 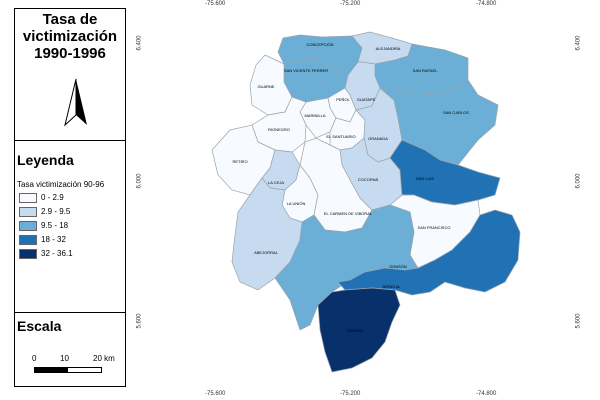 What do you see at coordinates (265, 86) in the screenshot?
I see `label-guarne: GUARNE` at bounding box center [265, 86].